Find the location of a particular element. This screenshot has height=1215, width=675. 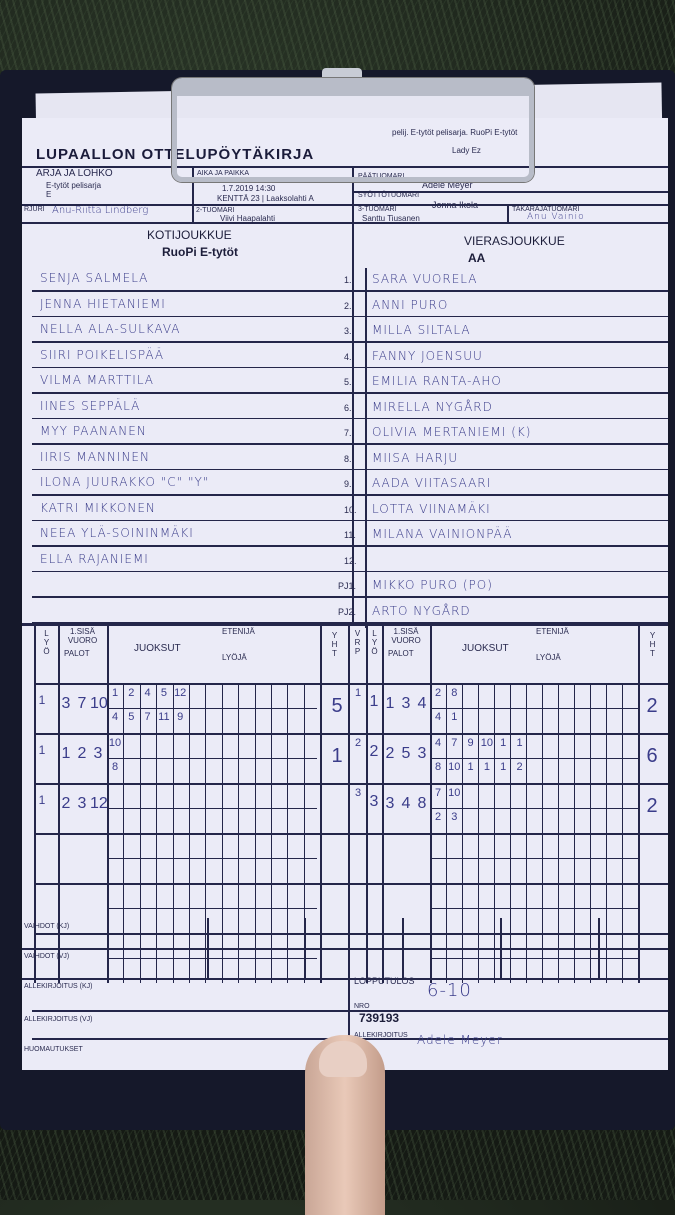

away-player-name: LOTTA VIINAMÄKI is located at coordinates (431, 508).